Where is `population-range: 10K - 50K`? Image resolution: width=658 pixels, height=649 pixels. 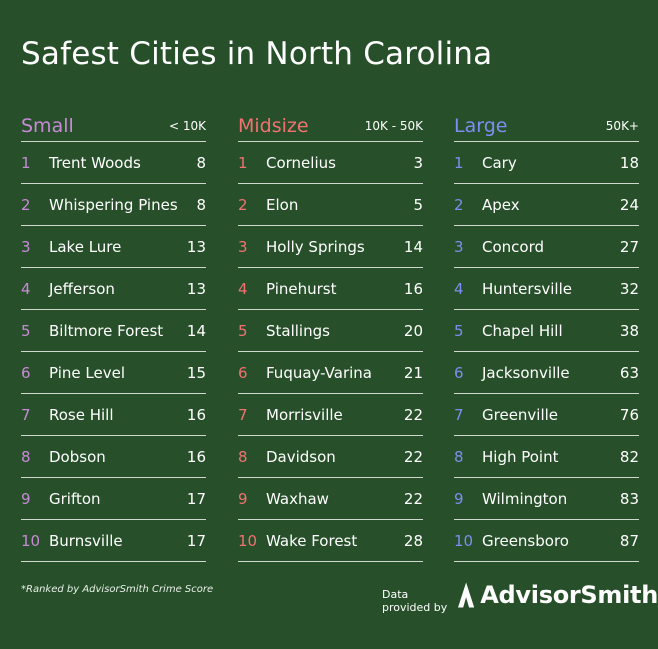
population-range: 10K - 50K is located at coordinates (393, 126).